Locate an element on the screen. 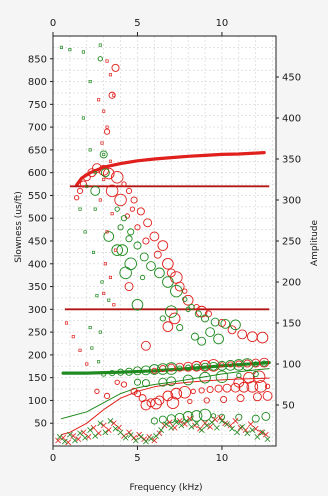 This screenshot has height=496, width=328. y-tick-label-left: 200 is located at coordinates (37, 355).